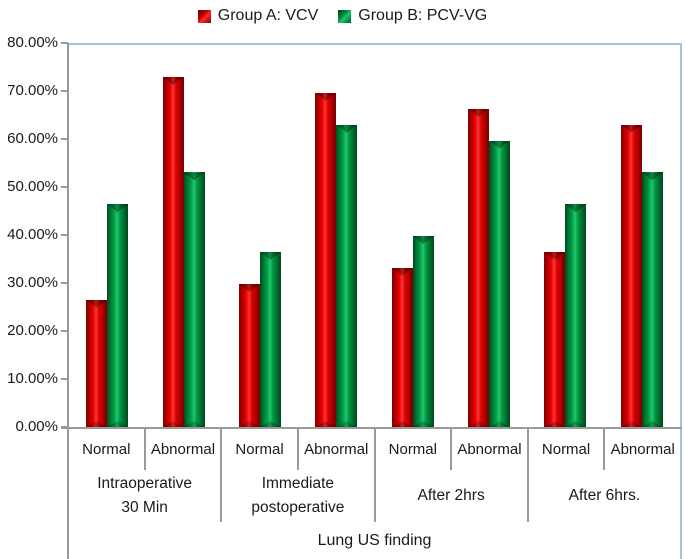  I want to click on y-tick-label: 50.00%, so click(32, 186).